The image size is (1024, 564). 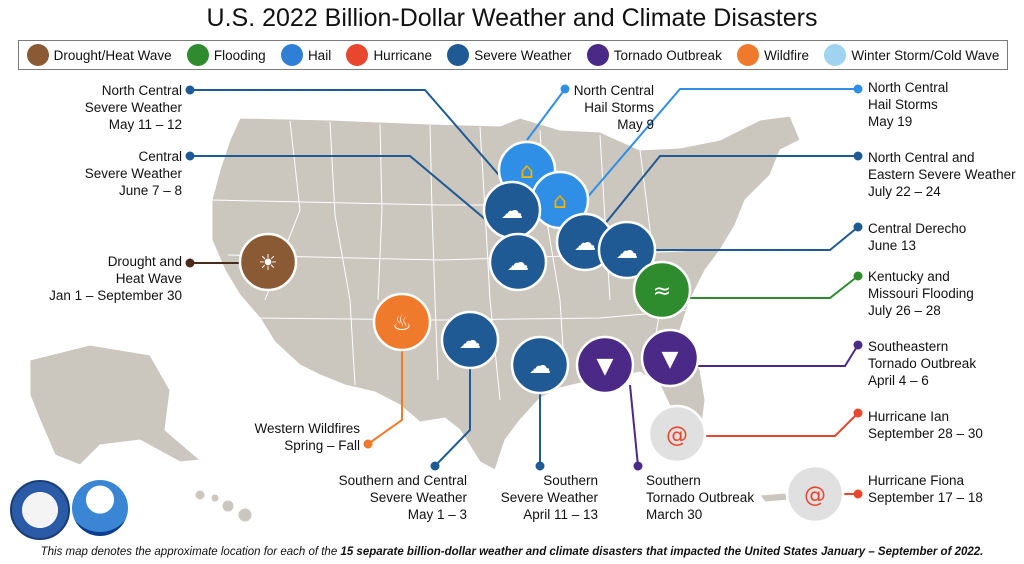 I want to click on hawaii-island, so click(x=200, y=495).